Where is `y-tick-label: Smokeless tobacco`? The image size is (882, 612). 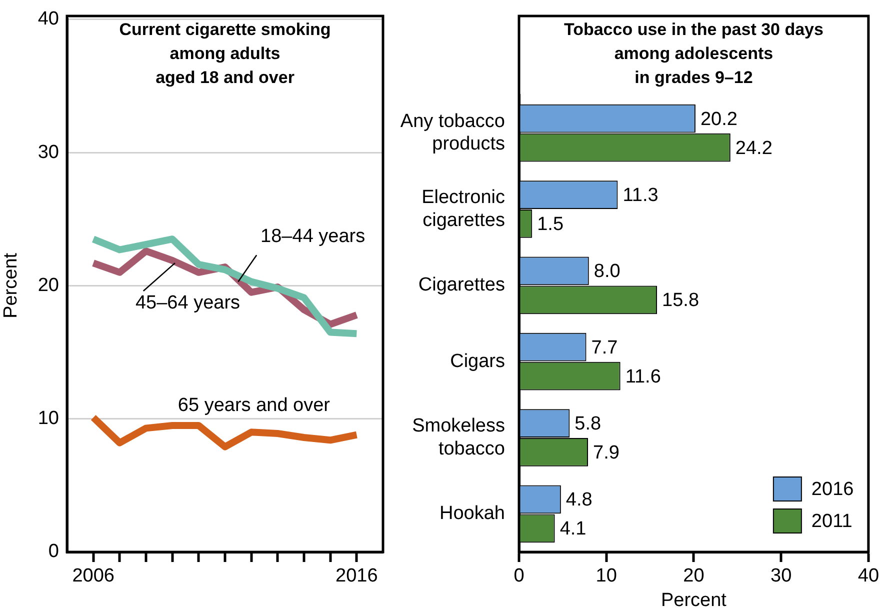
y-tick-label: Smokeless tobacco is located at coordinates (458, 438).